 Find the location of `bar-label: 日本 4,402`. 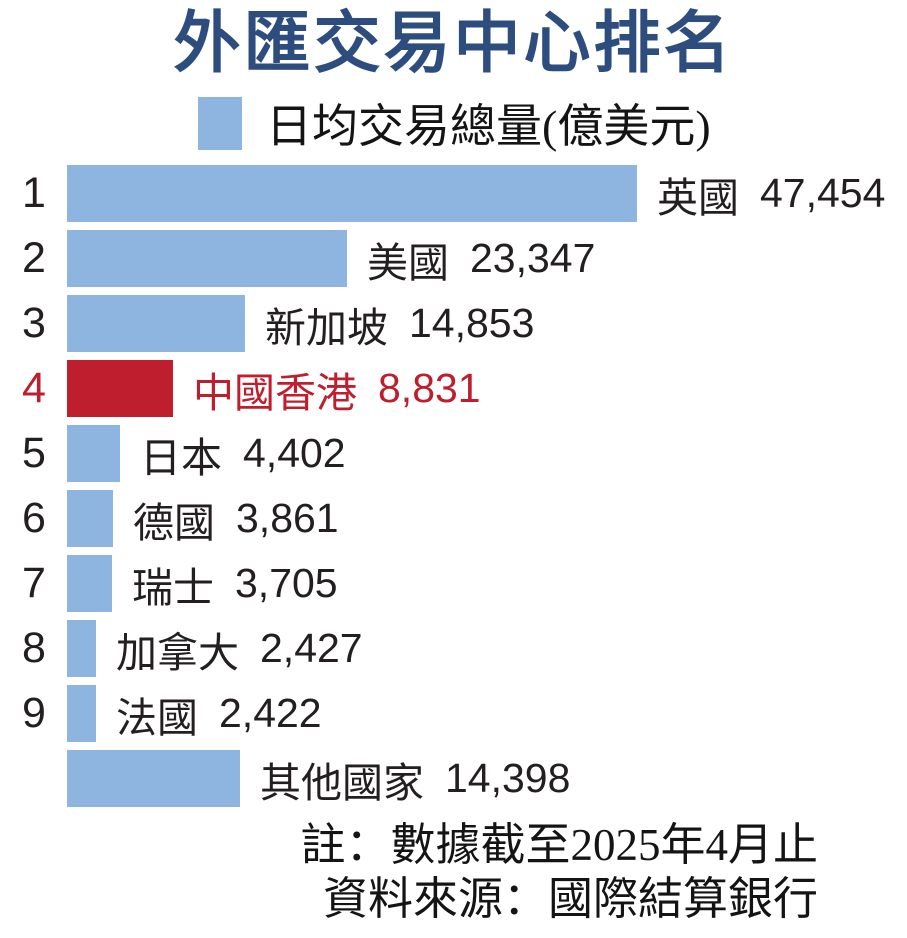

bar-label: 日本 4,402 is located at coordinates (243, 453).